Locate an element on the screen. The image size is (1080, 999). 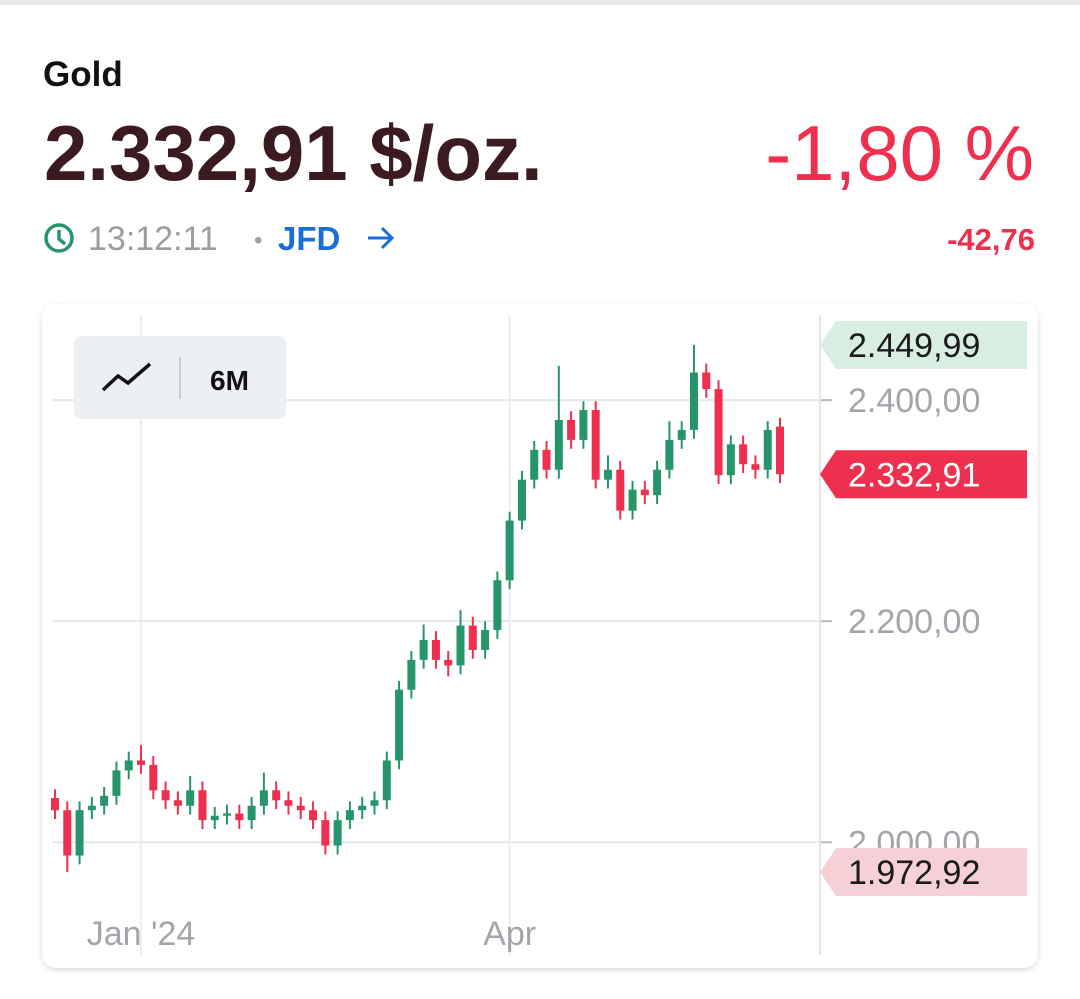
price-marker-label: 2.332,91 is located at coordinates (914, 475).